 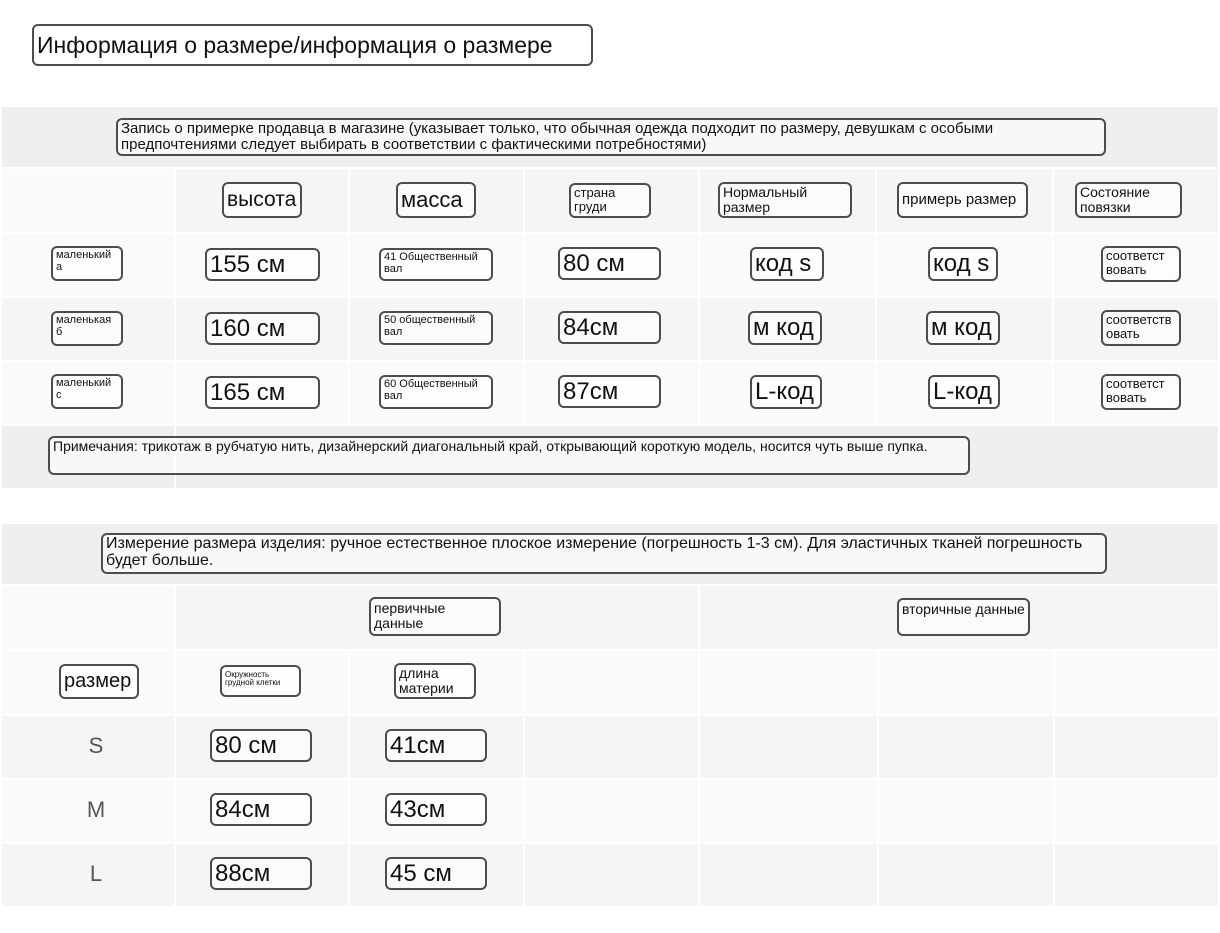 I want to click on header-chest-circumference: Окружность грудной клетки, so click(x=260, y=681).